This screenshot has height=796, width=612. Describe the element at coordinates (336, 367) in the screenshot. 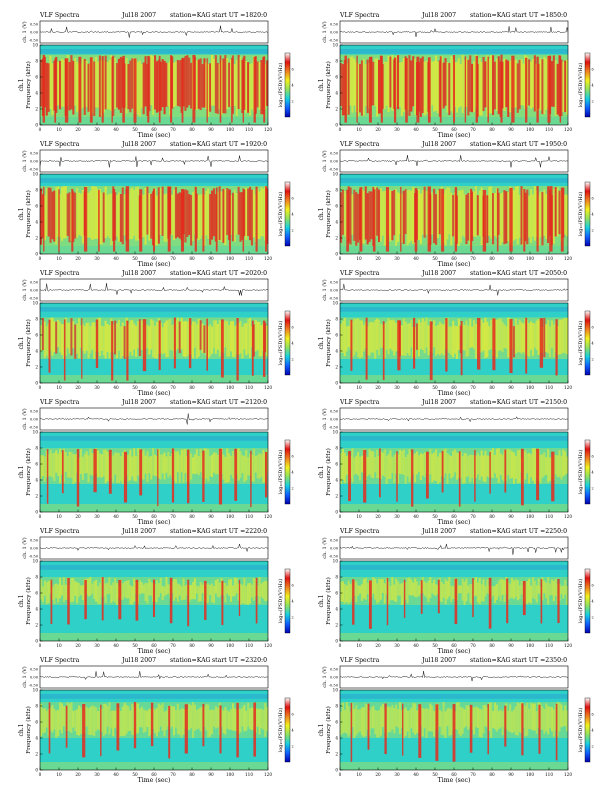

I see `y-tick-label: 2` at that location.